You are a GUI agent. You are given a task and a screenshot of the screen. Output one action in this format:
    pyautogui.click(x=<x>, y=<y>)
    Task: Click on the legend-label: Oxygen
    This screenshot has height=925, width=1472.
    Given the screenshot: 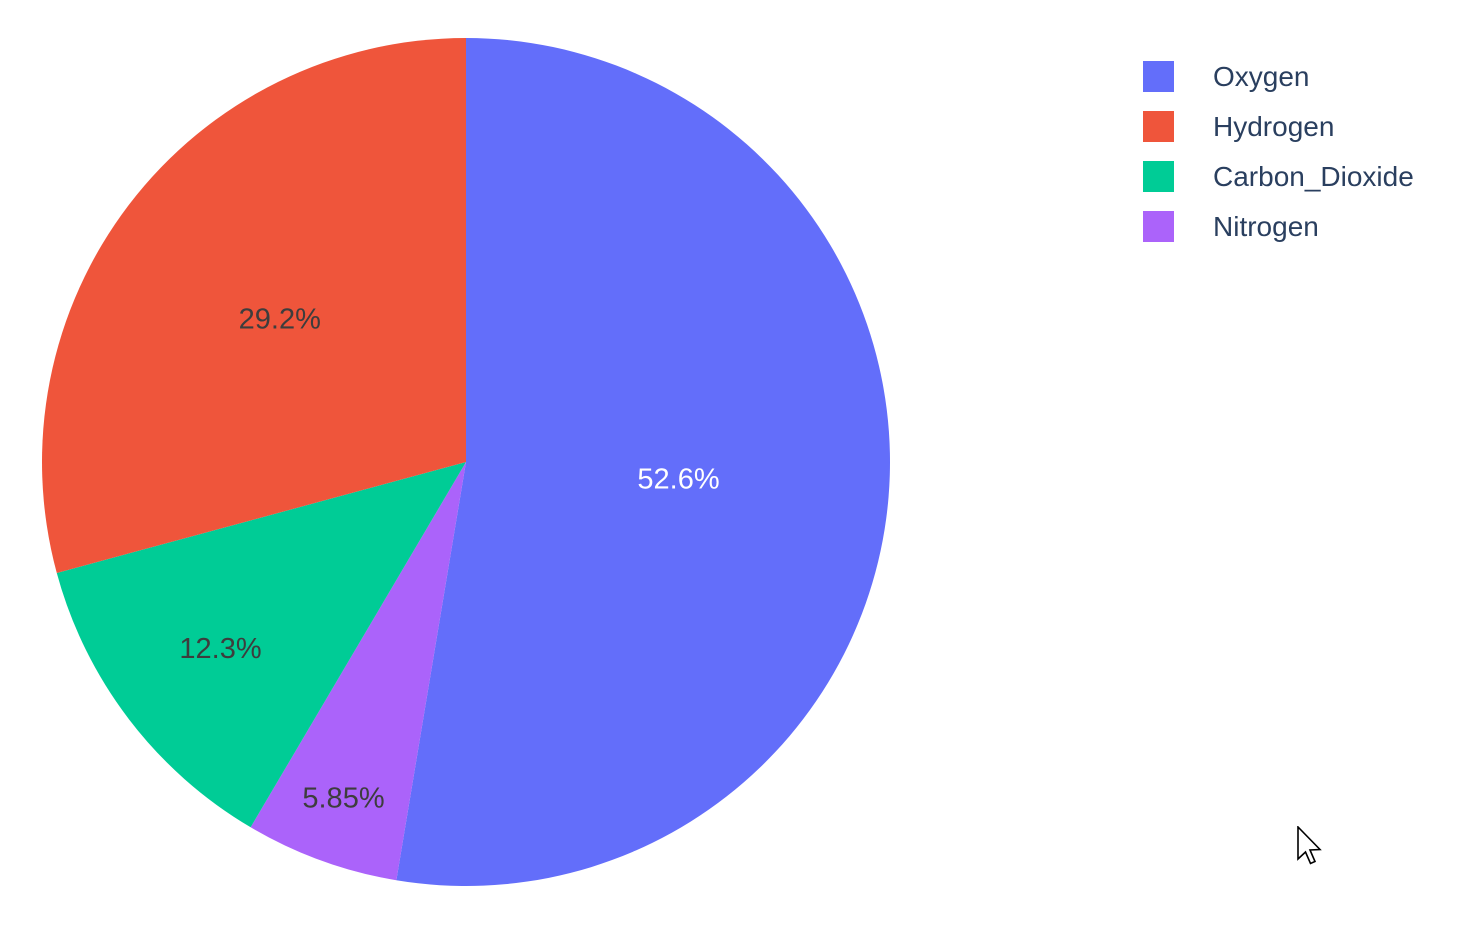 What is the action you would take?
    pyautogui.click(x=1261, y=76)
    